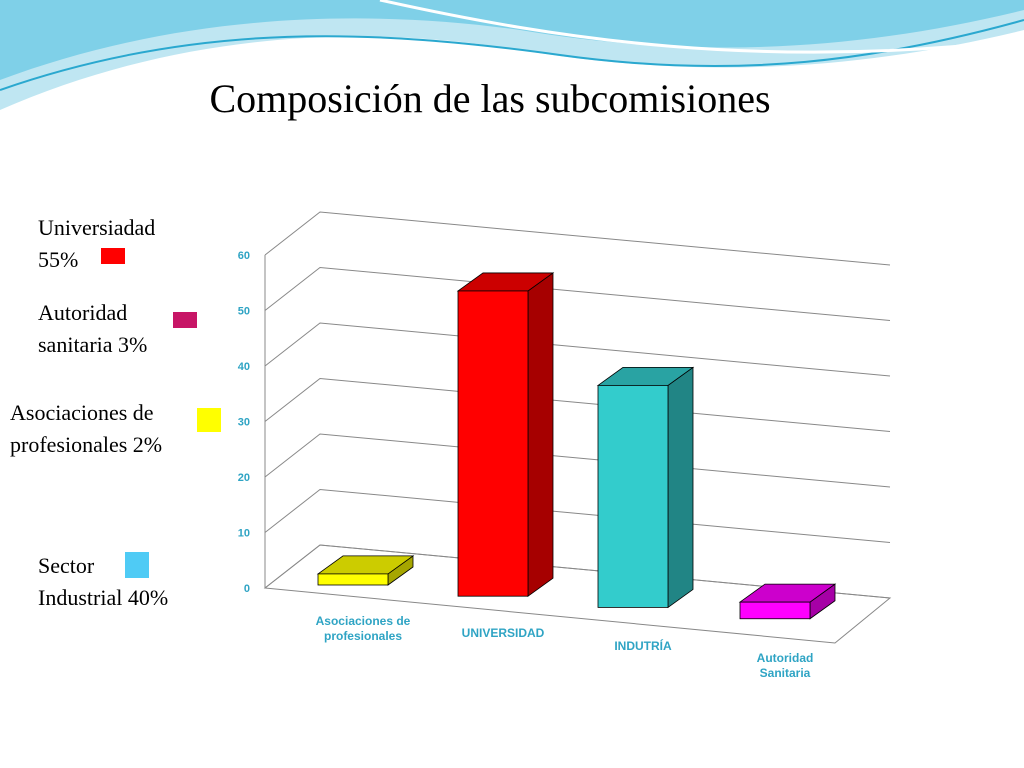  I want to click on x-tick-label: INDUTRÍA, so click(643, 645).